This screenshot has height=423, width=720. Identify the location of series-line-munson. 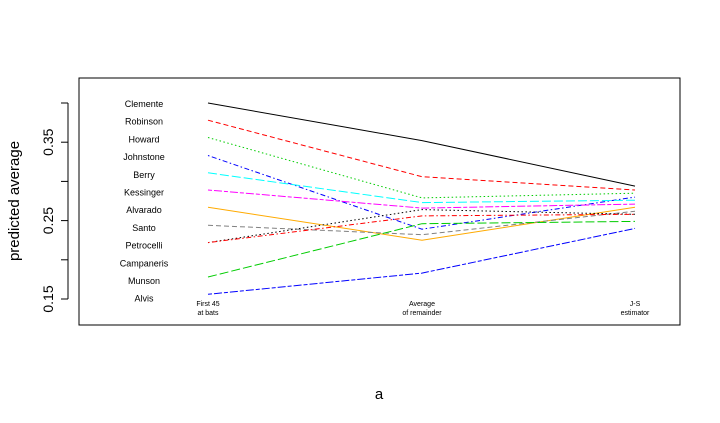
(421, 249).